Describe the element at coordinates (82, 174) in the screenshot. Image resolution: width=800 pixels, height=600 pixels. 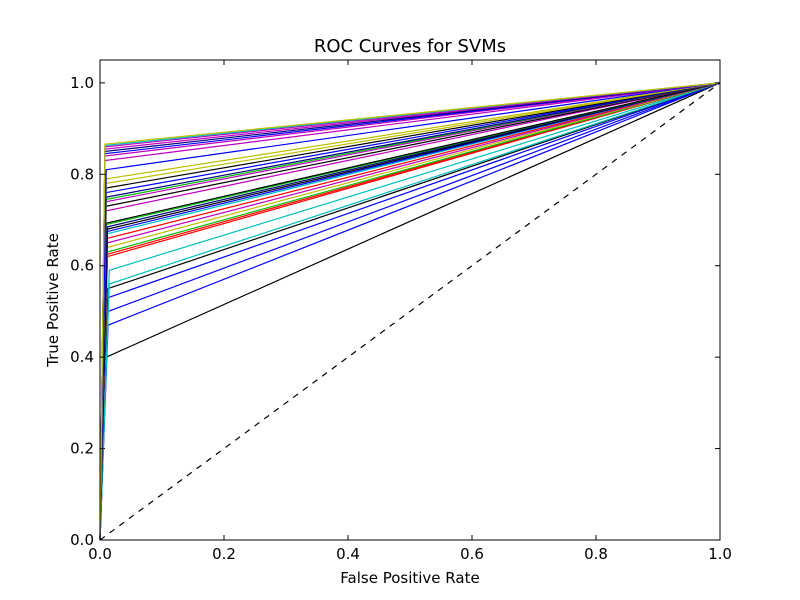
I see `y-tick-label: 0.8` at that location.